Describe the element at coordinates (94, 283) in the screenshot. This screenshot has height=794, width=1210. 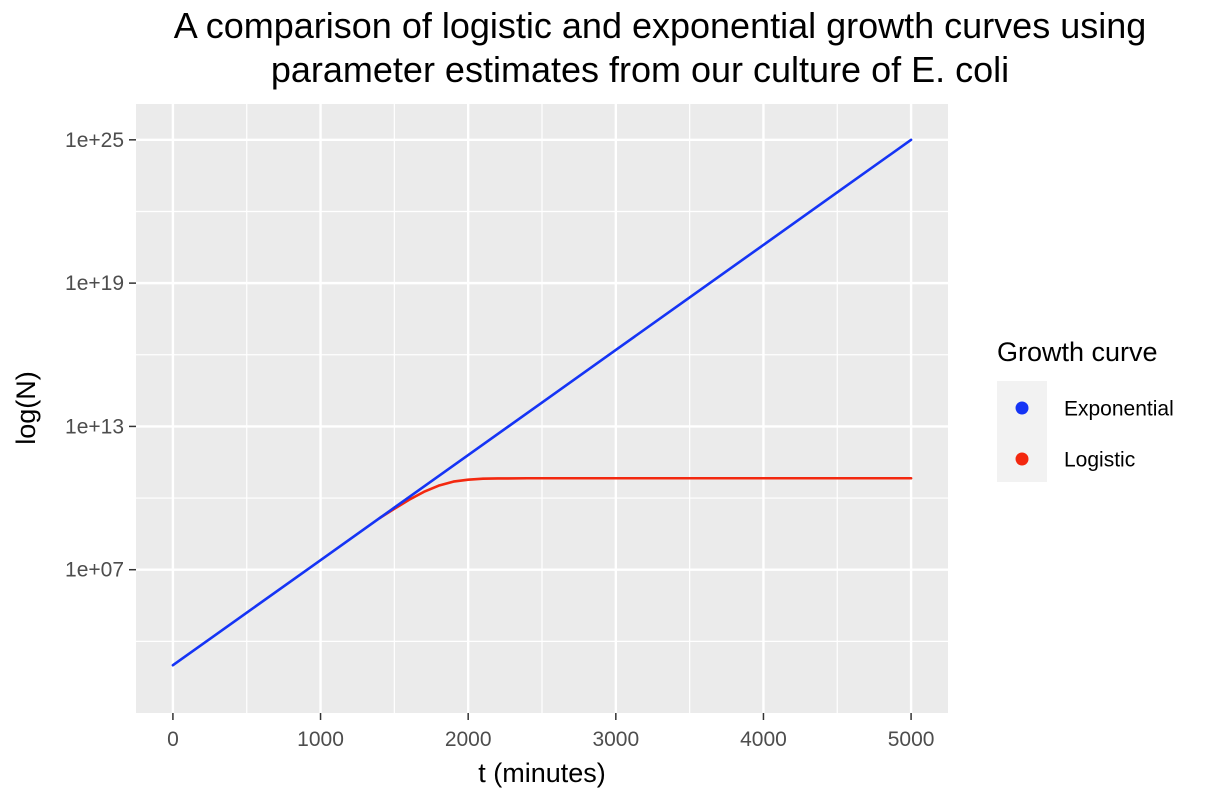
I see `y-tick-label: 1e+19` at that location.